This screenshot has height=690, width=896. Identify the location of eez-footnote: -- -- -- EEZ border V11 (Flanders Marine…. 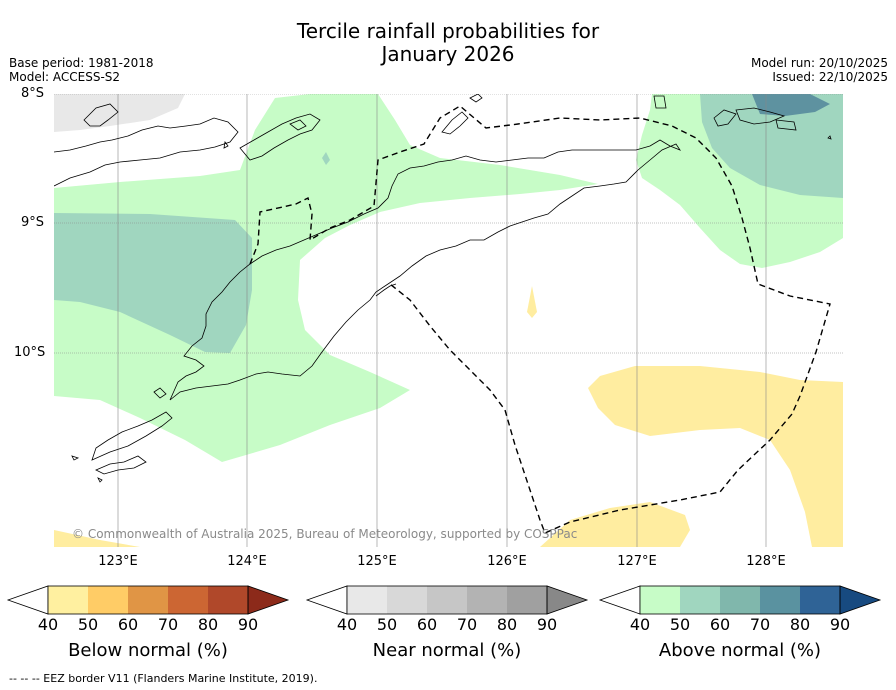
(163, 678).